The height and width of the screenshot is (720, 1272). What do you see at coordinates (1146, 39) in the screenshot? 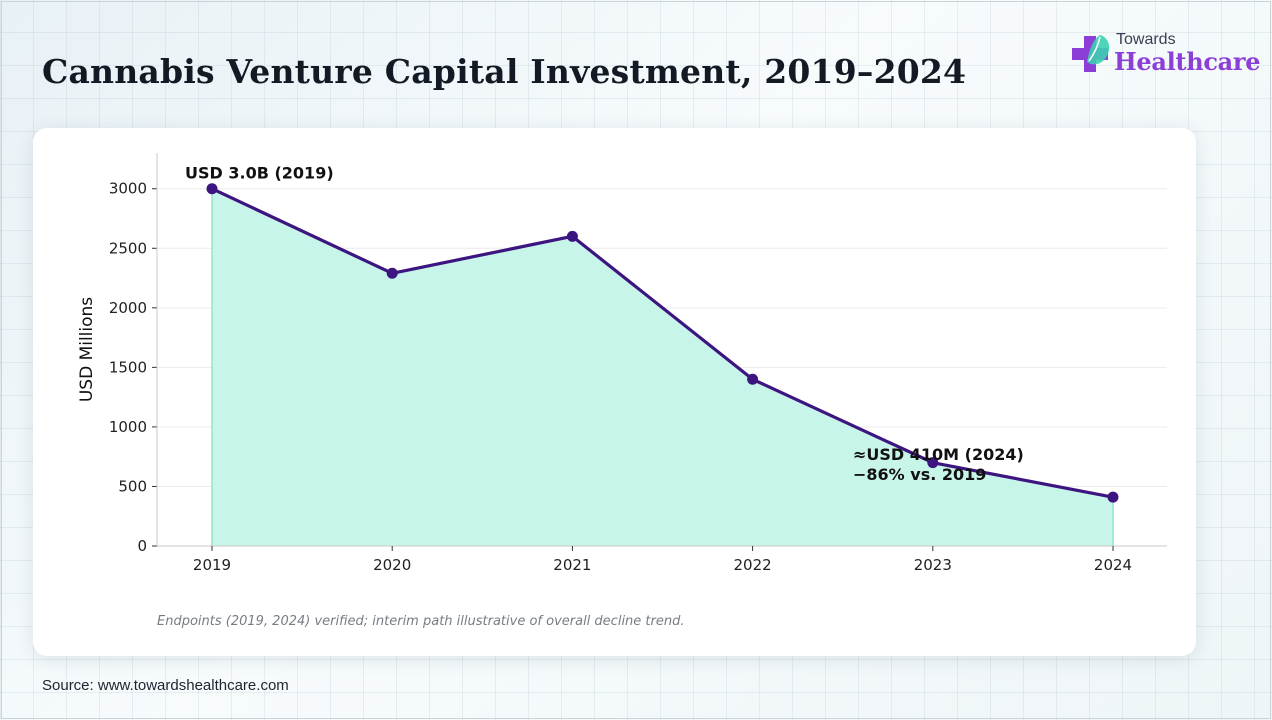
I see `logo-text-top: Towards` at bounding box center [1146, 39].